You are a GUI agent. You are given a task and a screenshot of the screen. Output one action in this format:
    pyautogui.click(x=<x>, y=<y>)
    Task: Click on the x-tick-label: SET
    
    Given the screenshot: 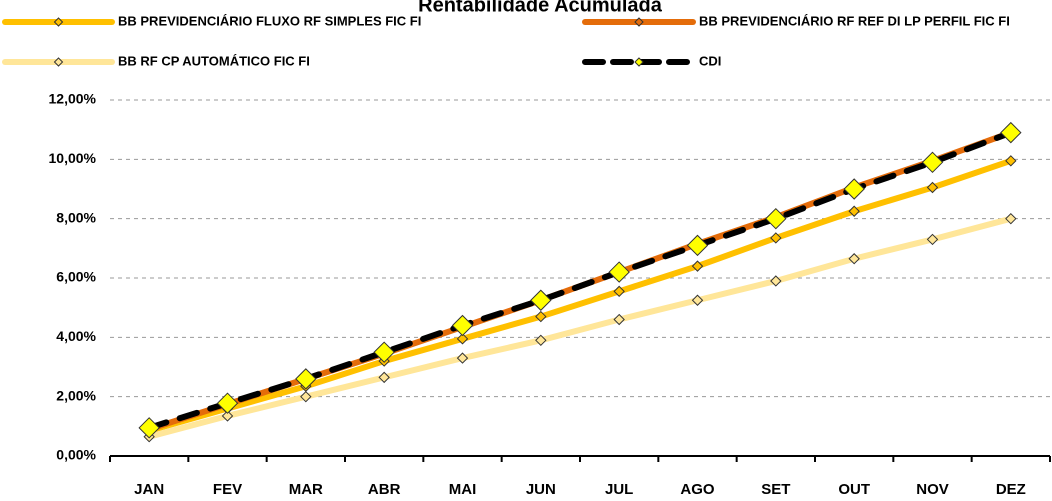 What is the action you would take?
    pyautogui.click(x=775, y=489)
    